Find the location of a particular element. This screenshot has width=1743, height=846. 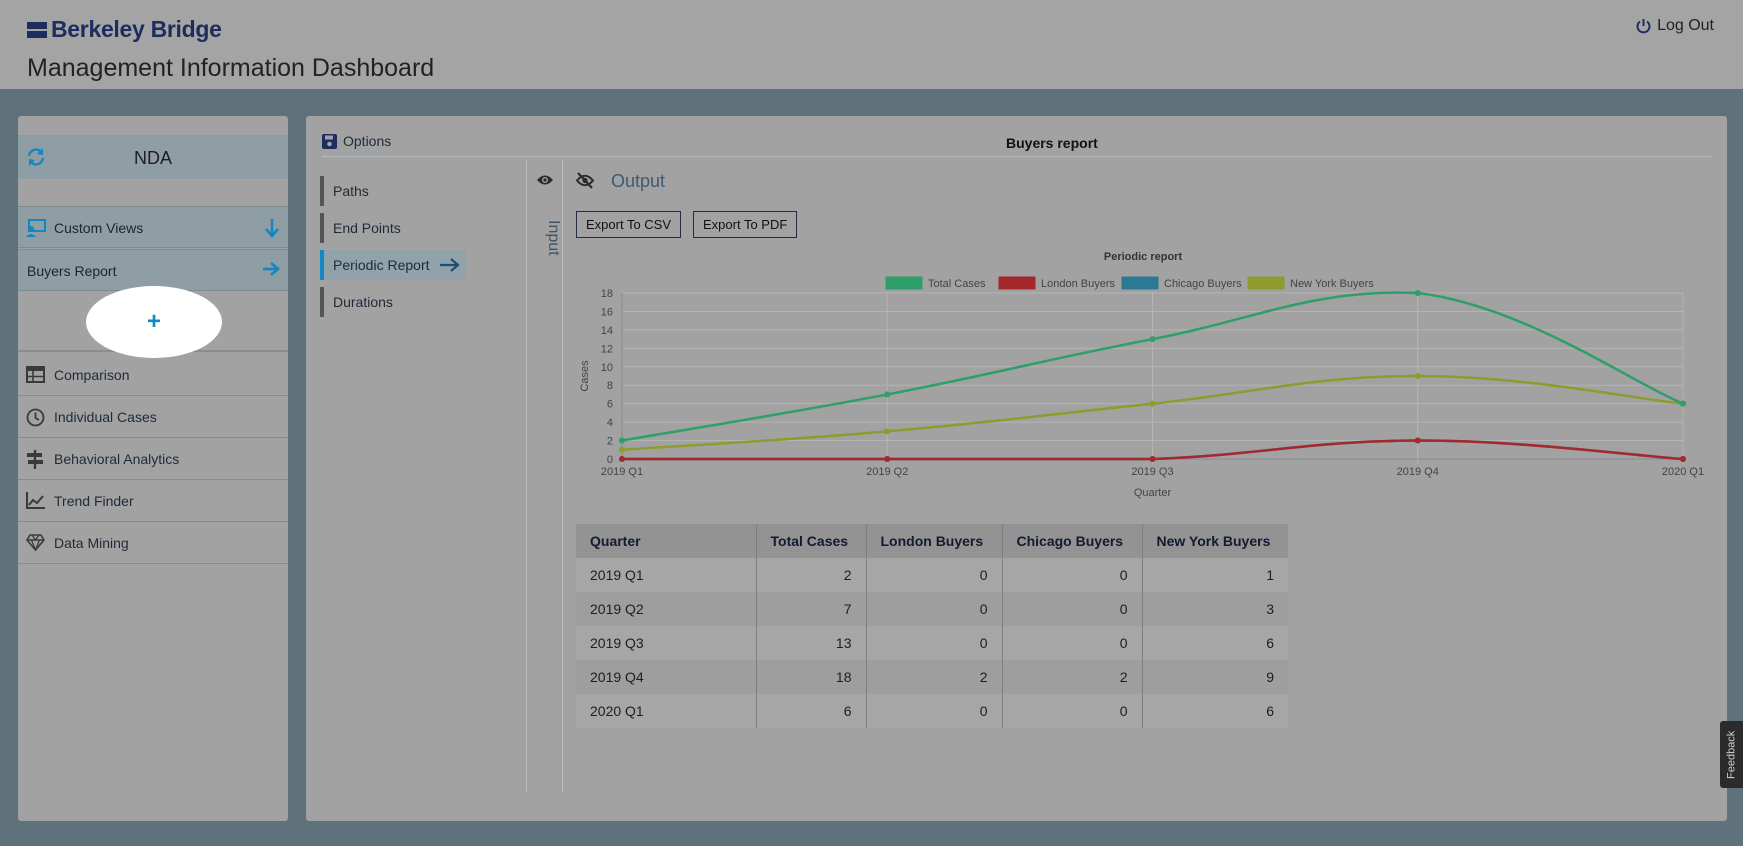

signpost-icon is located at coordinates (35, 459).